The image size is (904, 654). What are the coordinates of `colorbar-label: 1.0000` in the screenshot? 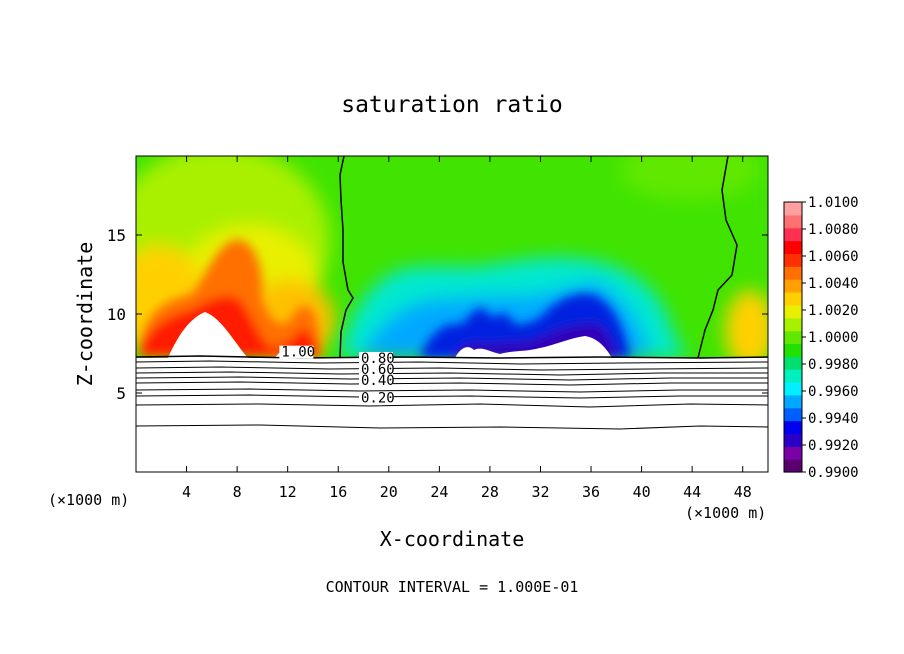 It's located at (833, 338).